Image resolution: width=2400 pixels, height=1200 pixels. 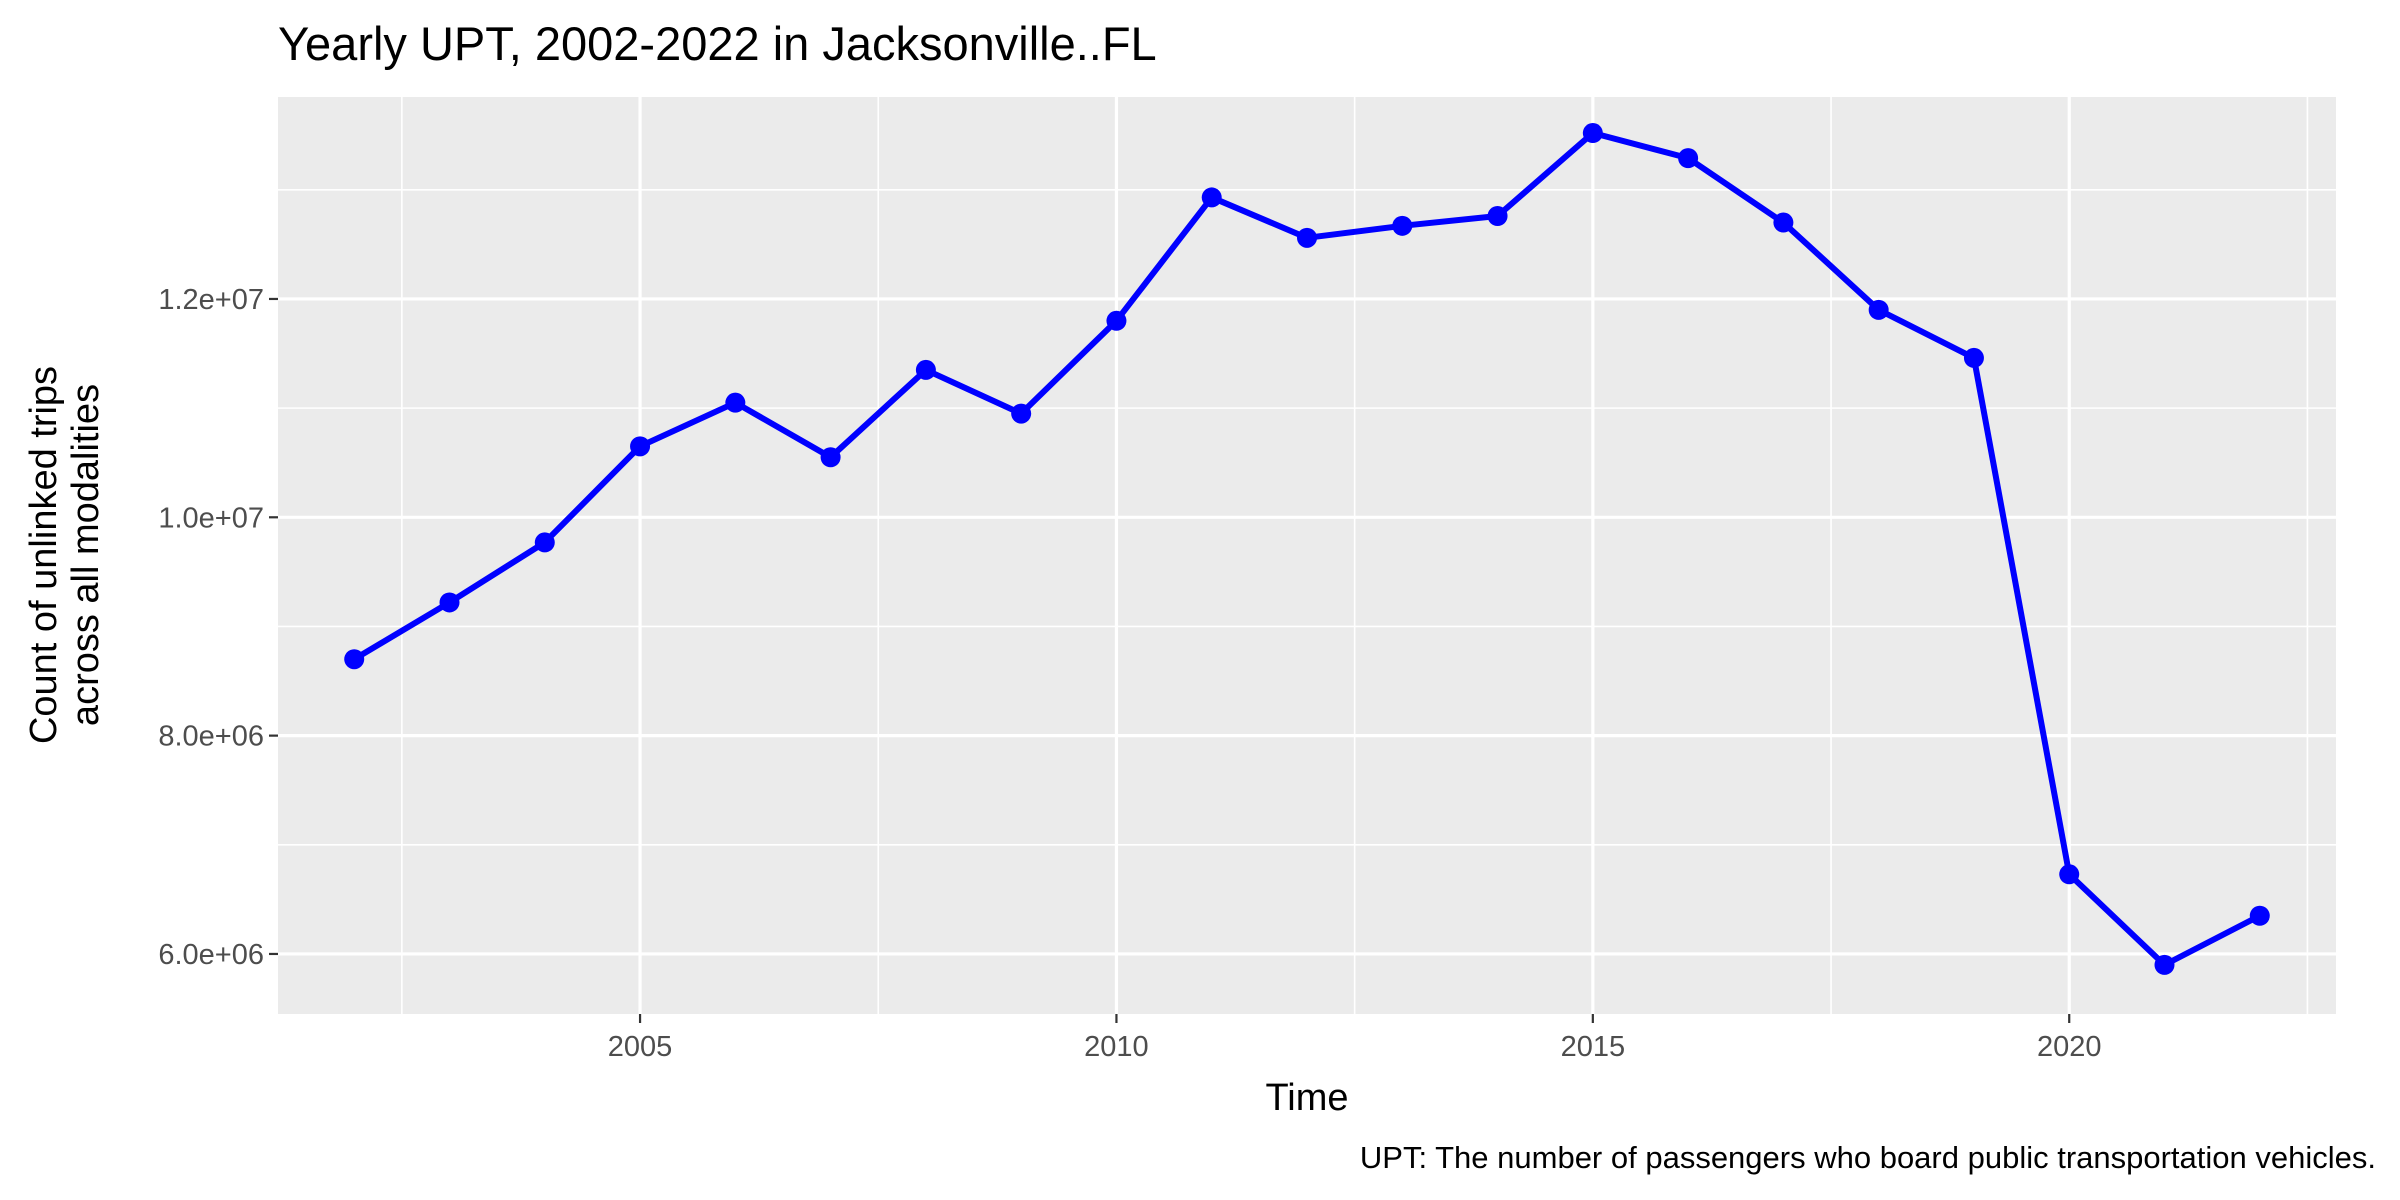 What do you see at coordinates (86, 555) in the screenshot?
I see `y-axis-title-line-2: across all modalities` at bounding box center [86, 555].